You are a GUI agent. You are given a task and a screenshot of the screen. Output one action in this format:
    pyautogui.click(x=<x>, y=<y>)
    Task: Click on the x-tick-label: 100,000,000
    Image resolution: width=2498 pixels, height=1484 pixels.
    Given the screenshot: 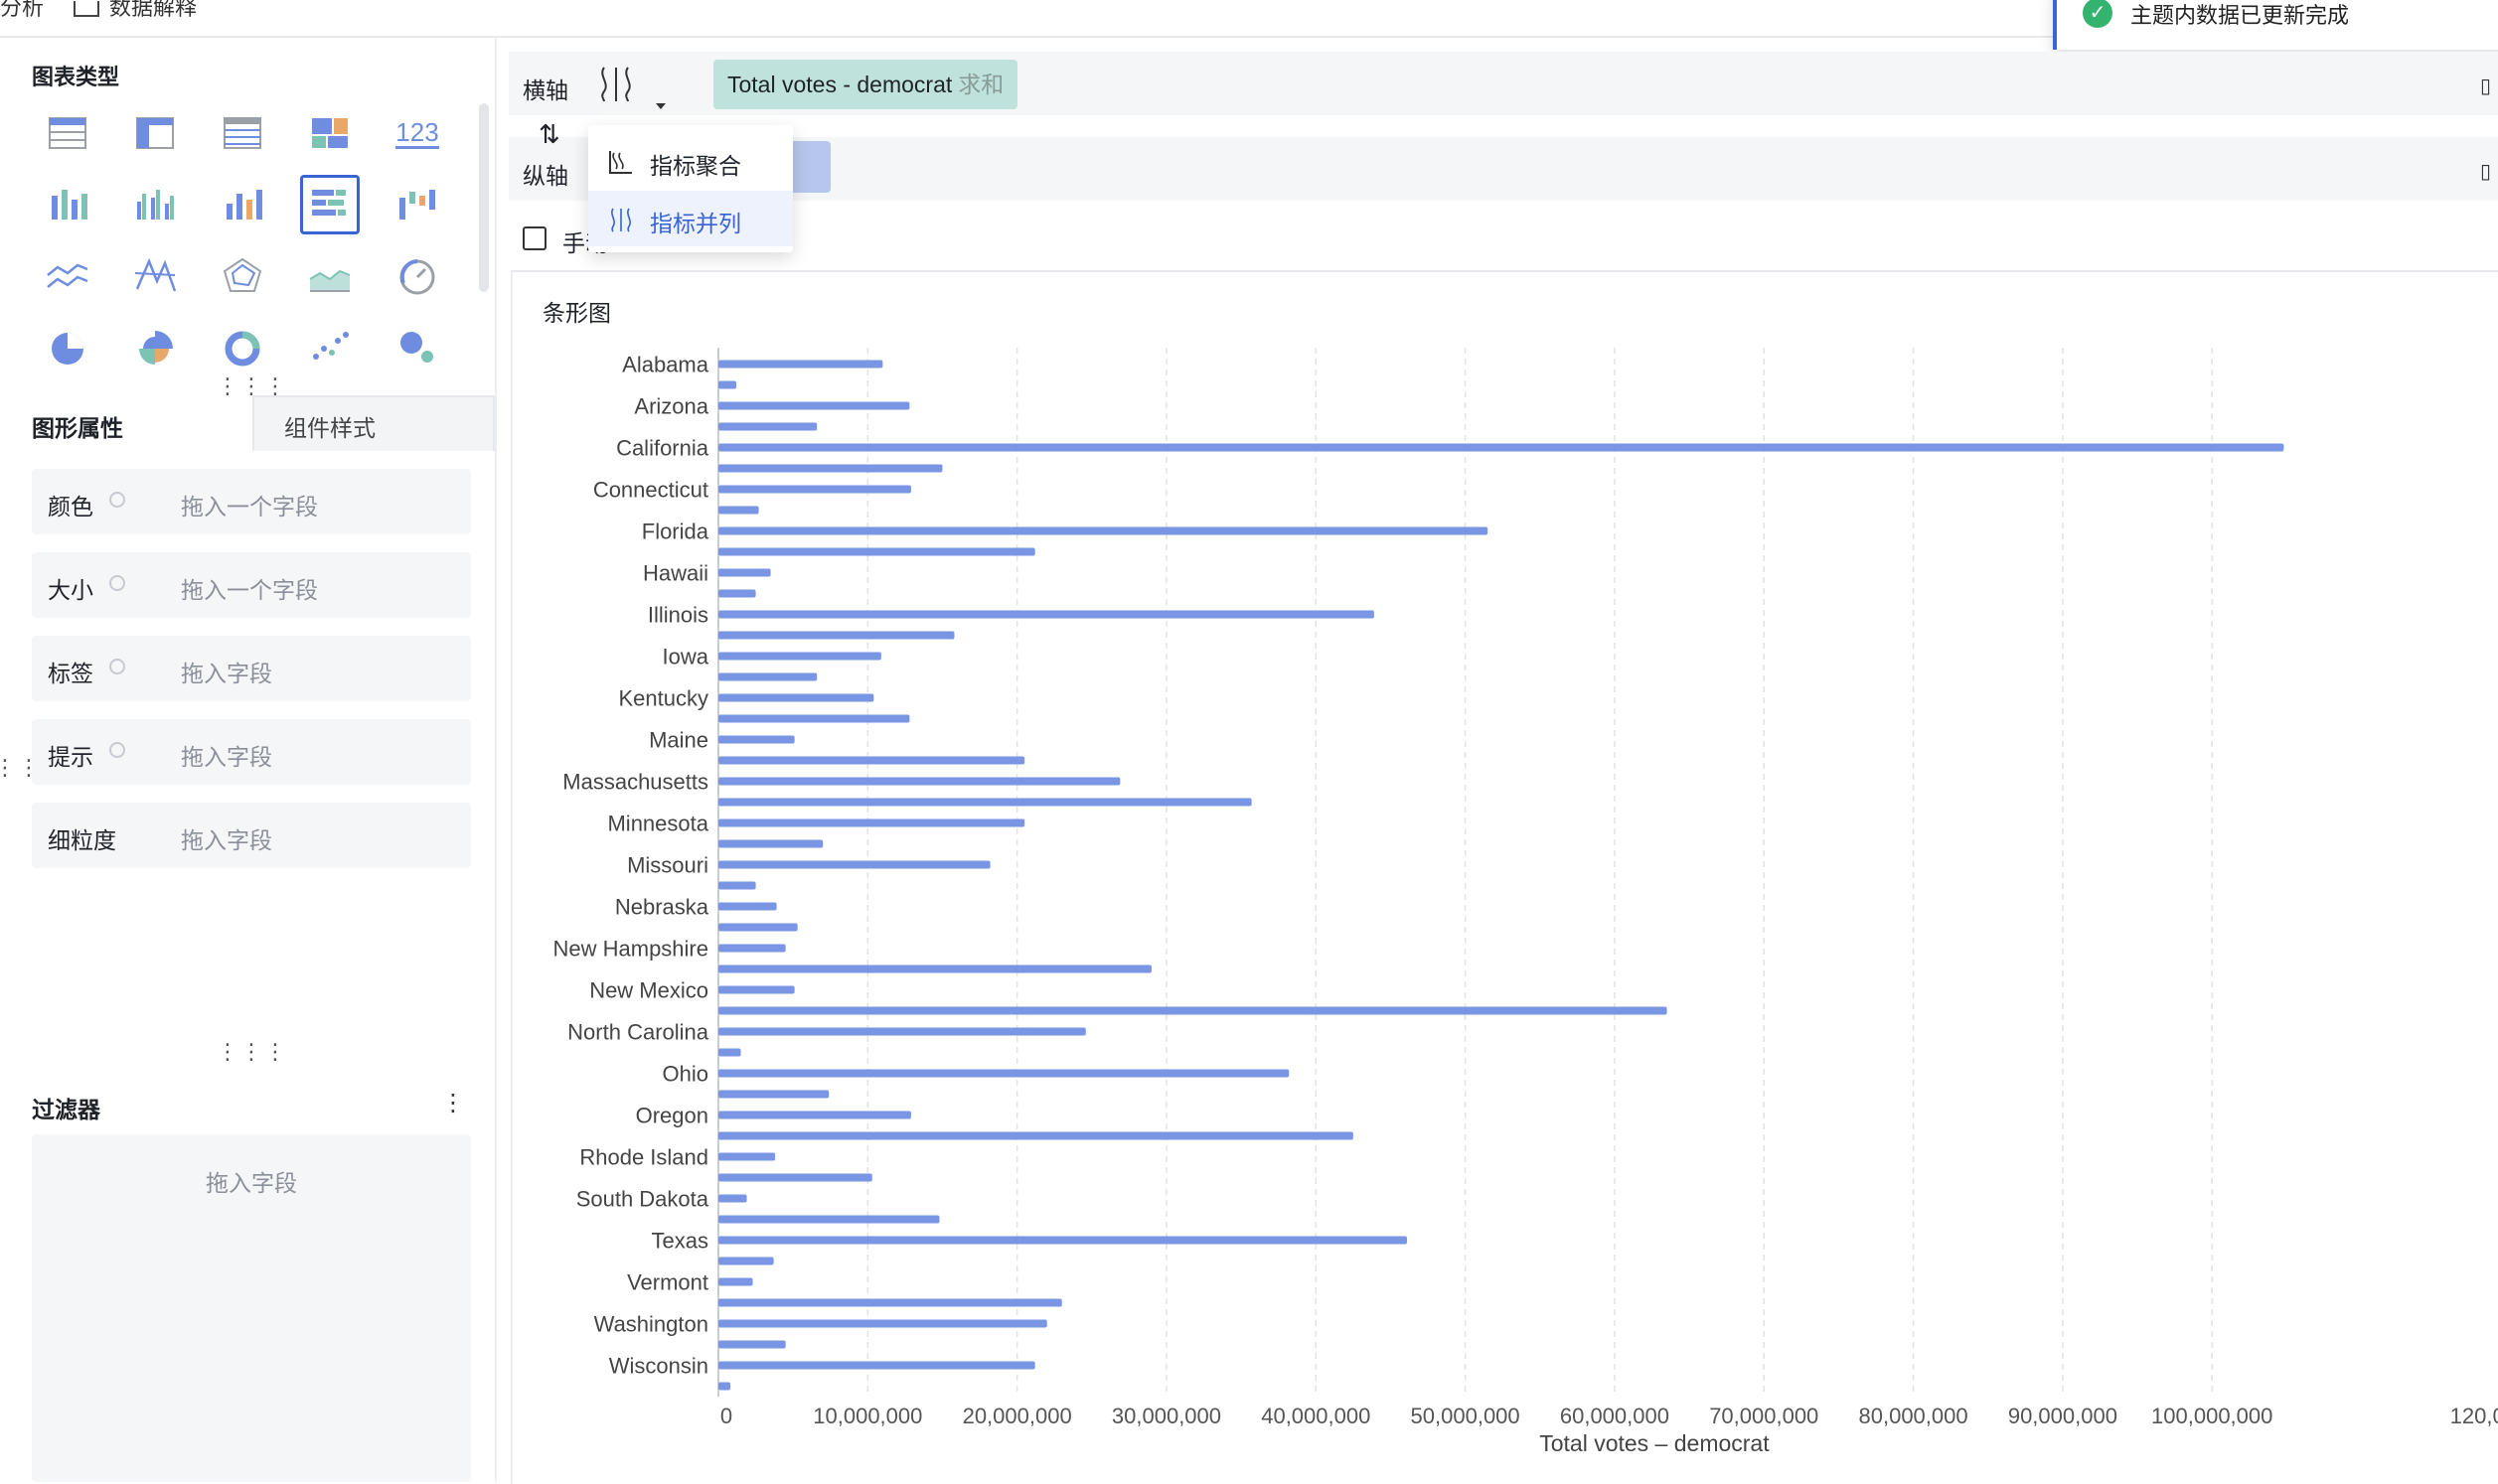 What is the action you would take?
    pyautogui.click(x=2211, y=1416)
    